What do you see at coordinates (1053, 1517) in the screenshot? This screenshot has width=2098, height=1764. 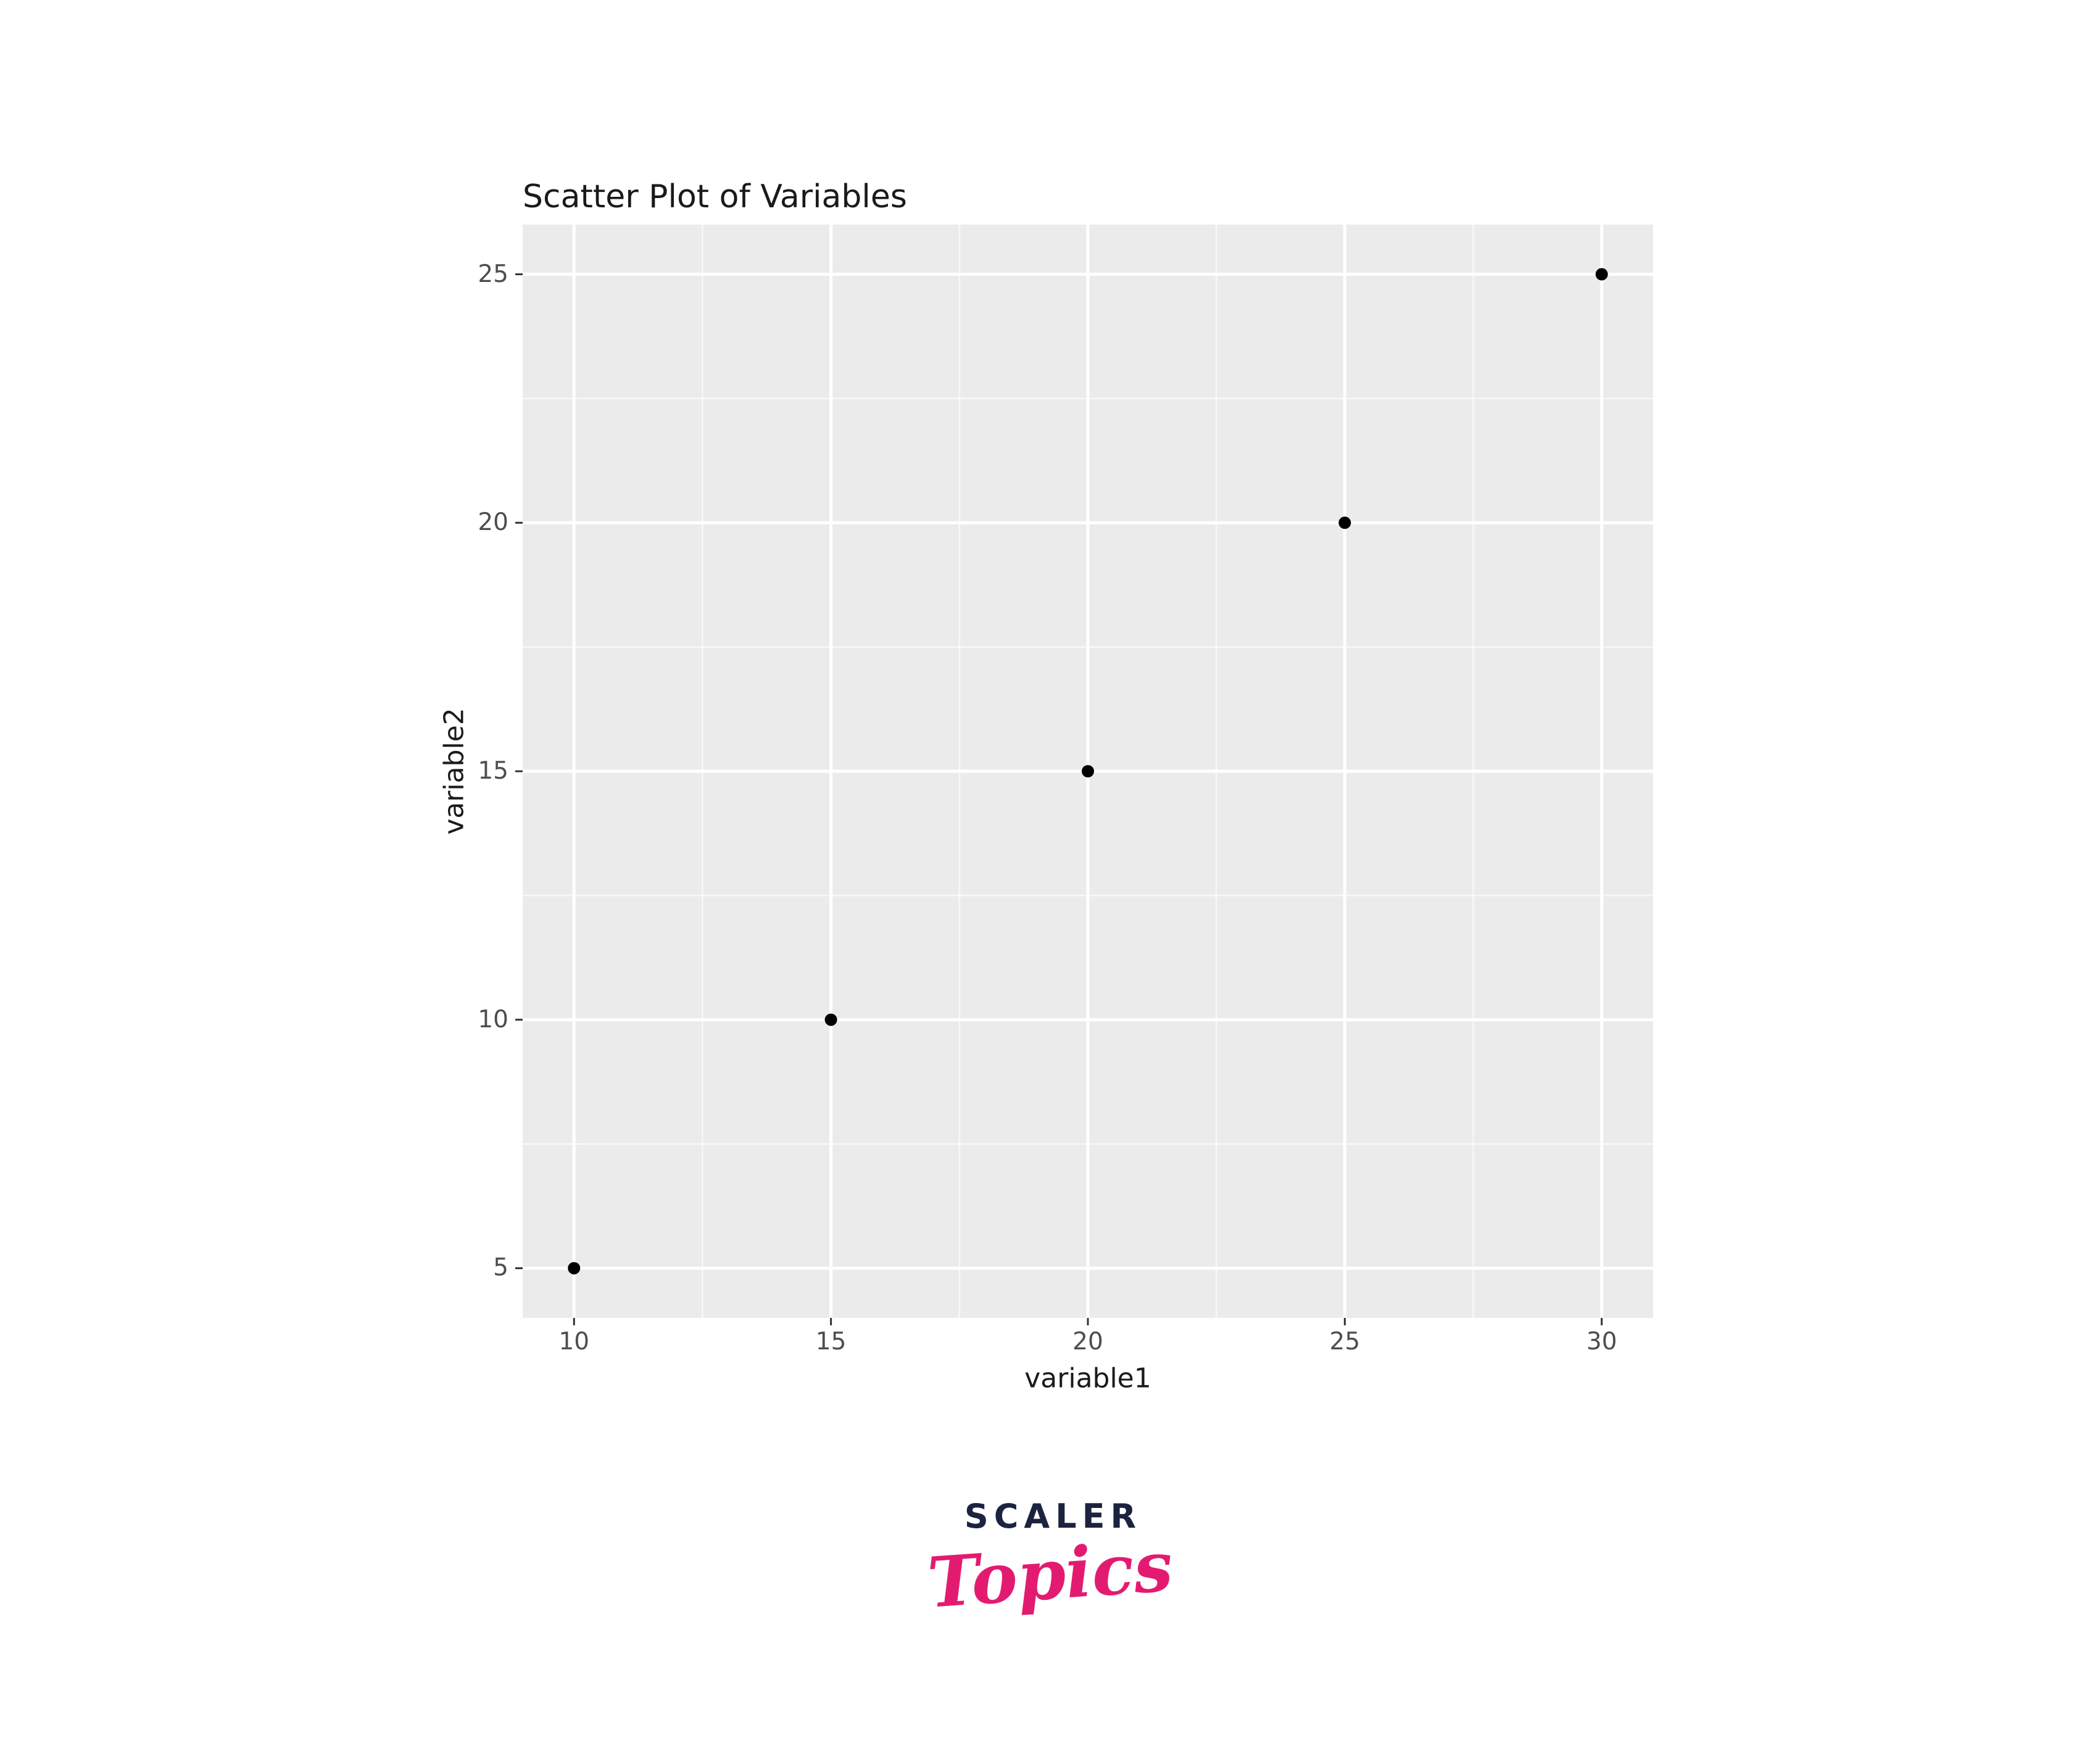 I see `logo-brand-text: SCALER` at bounding box center [1053, 1517].